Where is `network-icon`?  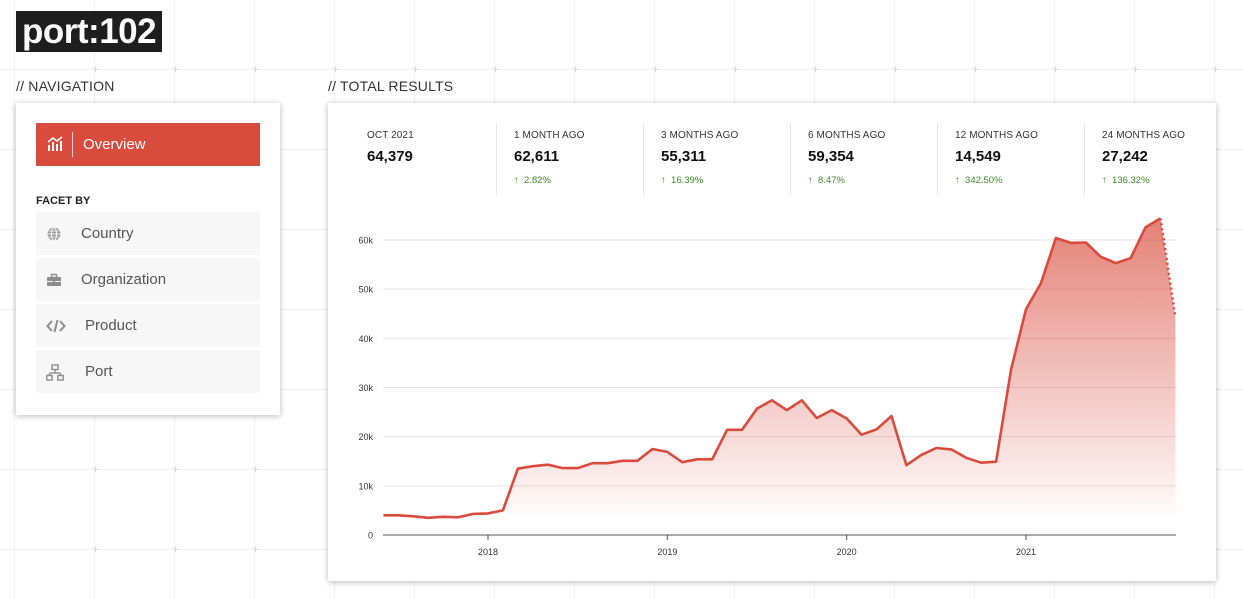
network-icon is located at coordinates (55, 375).